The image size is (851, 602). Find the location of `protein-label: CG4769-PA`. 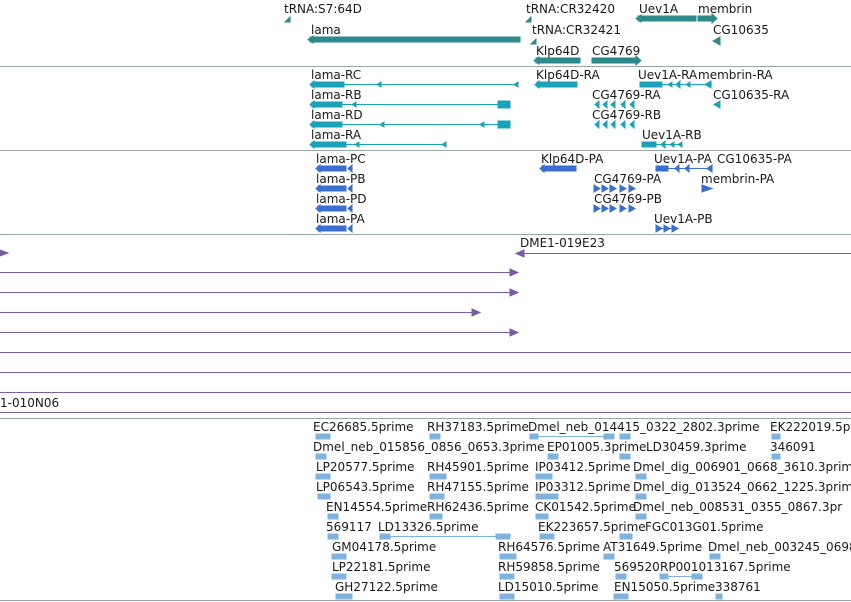

protein-label: CG4769-PA is located at coordinates (628, 179).